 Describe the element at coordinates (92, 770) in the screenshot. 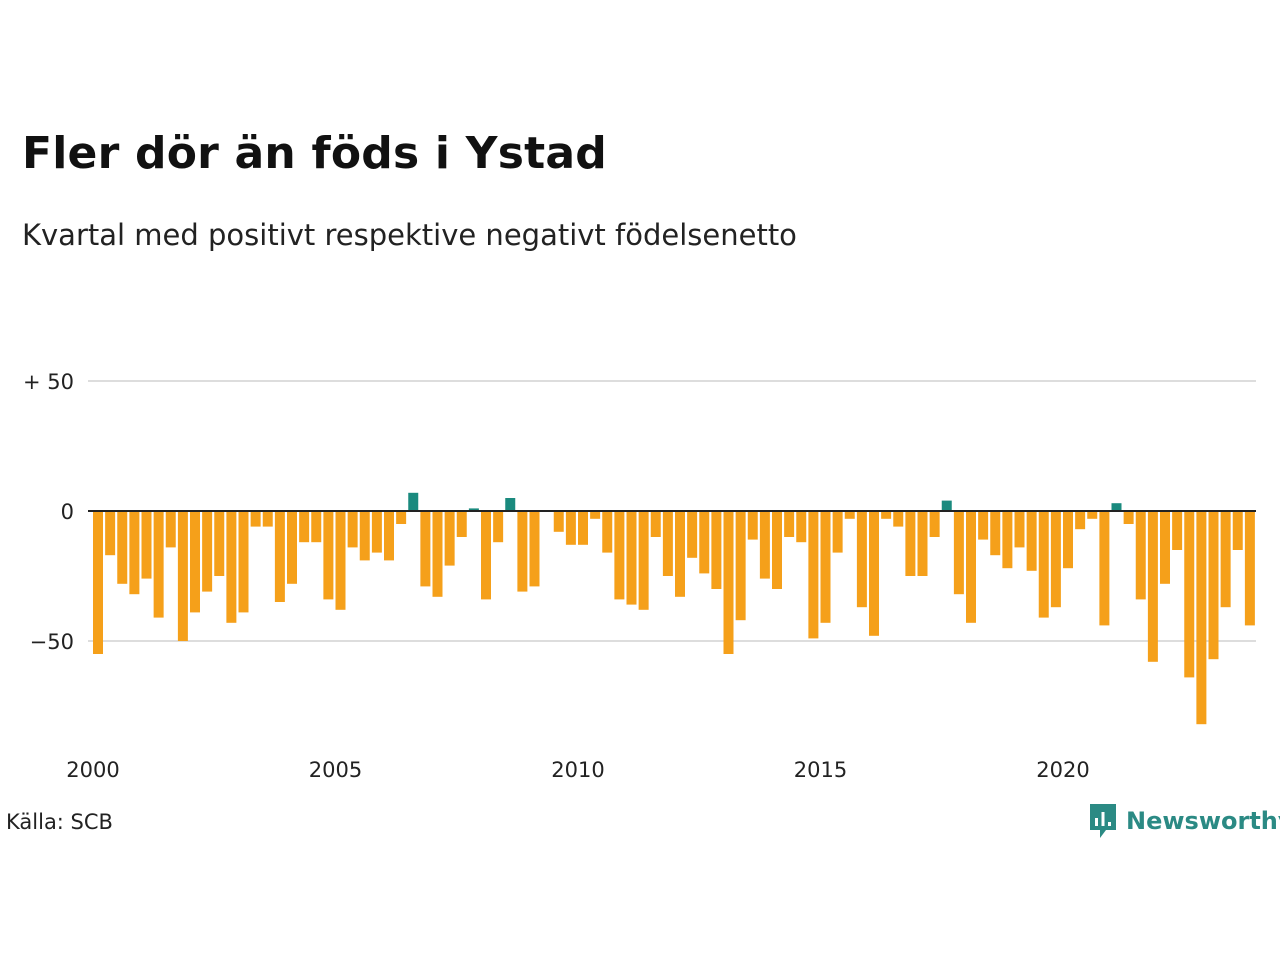

I see `x-tick-label: 2000` at that location.